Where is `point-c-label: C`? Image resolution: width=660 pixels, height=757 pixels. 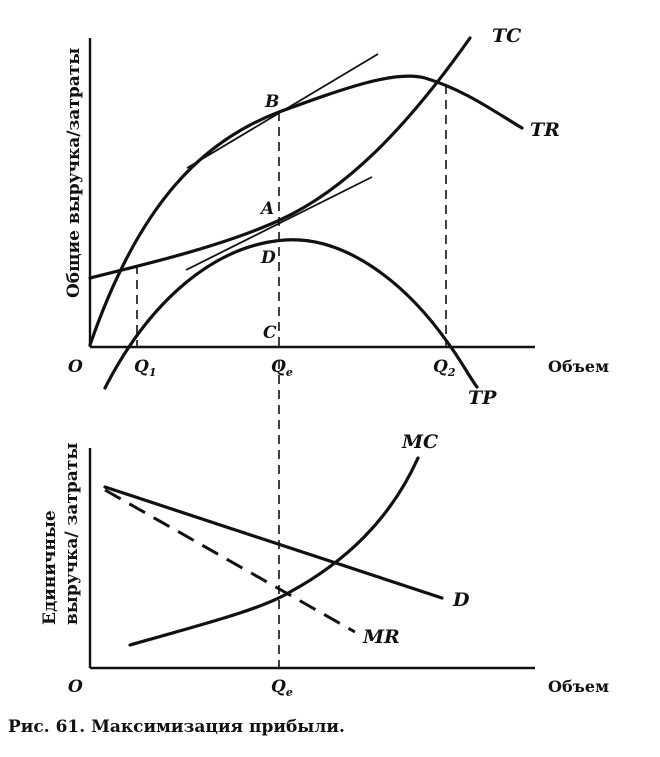
point-c-label: C is located at coordinates (270, 333).